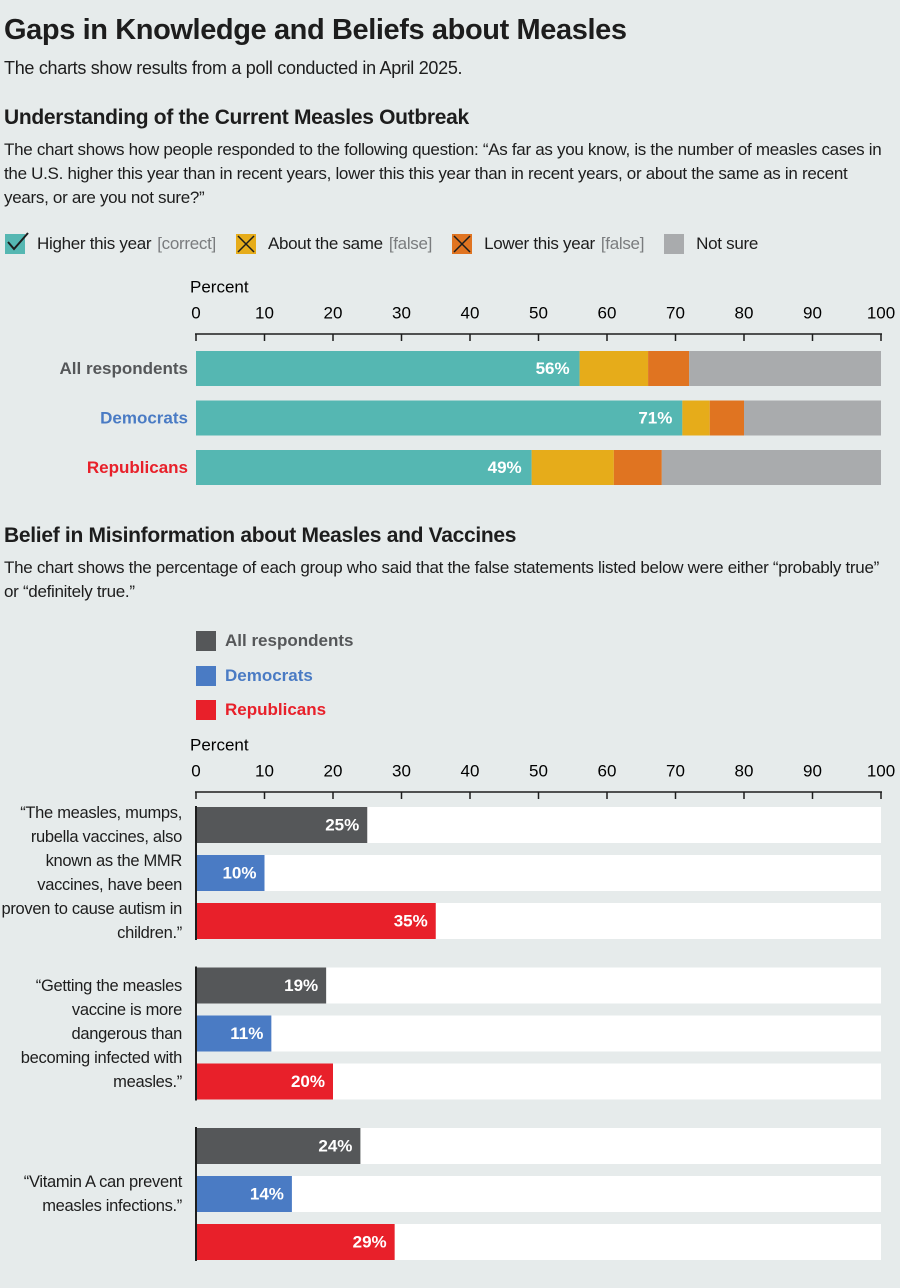 This screenshot has width=900, height=1288. What do you see at coordinates (505, 467) in the screenshot?
I see `value-label: 49%` at bounding box center [505, 467].